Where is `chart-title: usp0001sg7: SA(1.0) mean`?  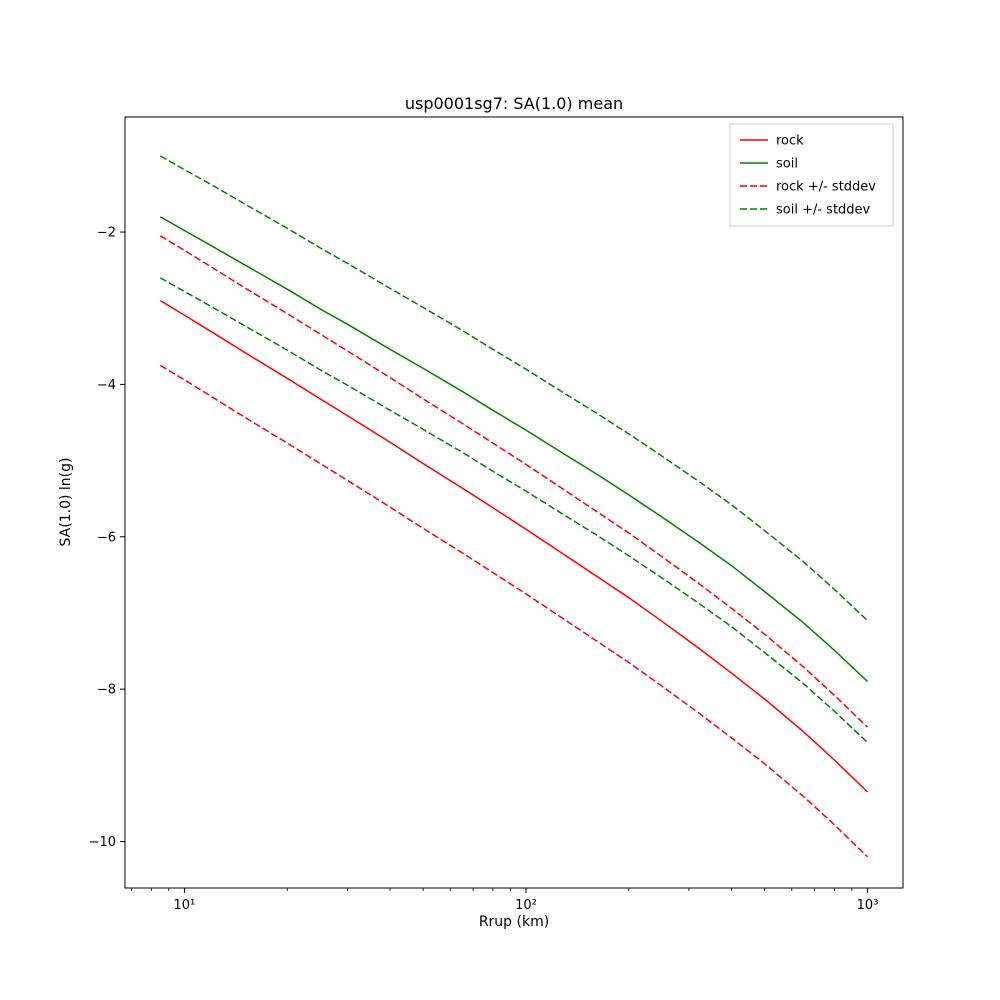 chart-title: usp0001sg7: SA(1.0) mean is located at coordinates (514, 103).